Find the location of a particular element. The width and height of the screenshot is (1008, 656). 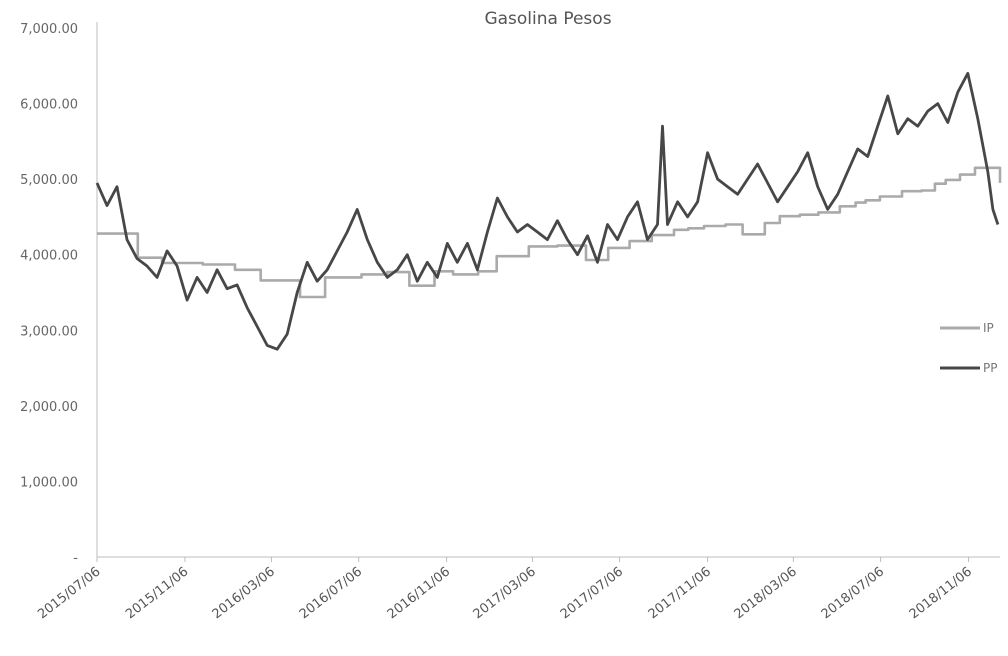

y-tick-label: 4,000.00 is located at coordinates (49, 256).